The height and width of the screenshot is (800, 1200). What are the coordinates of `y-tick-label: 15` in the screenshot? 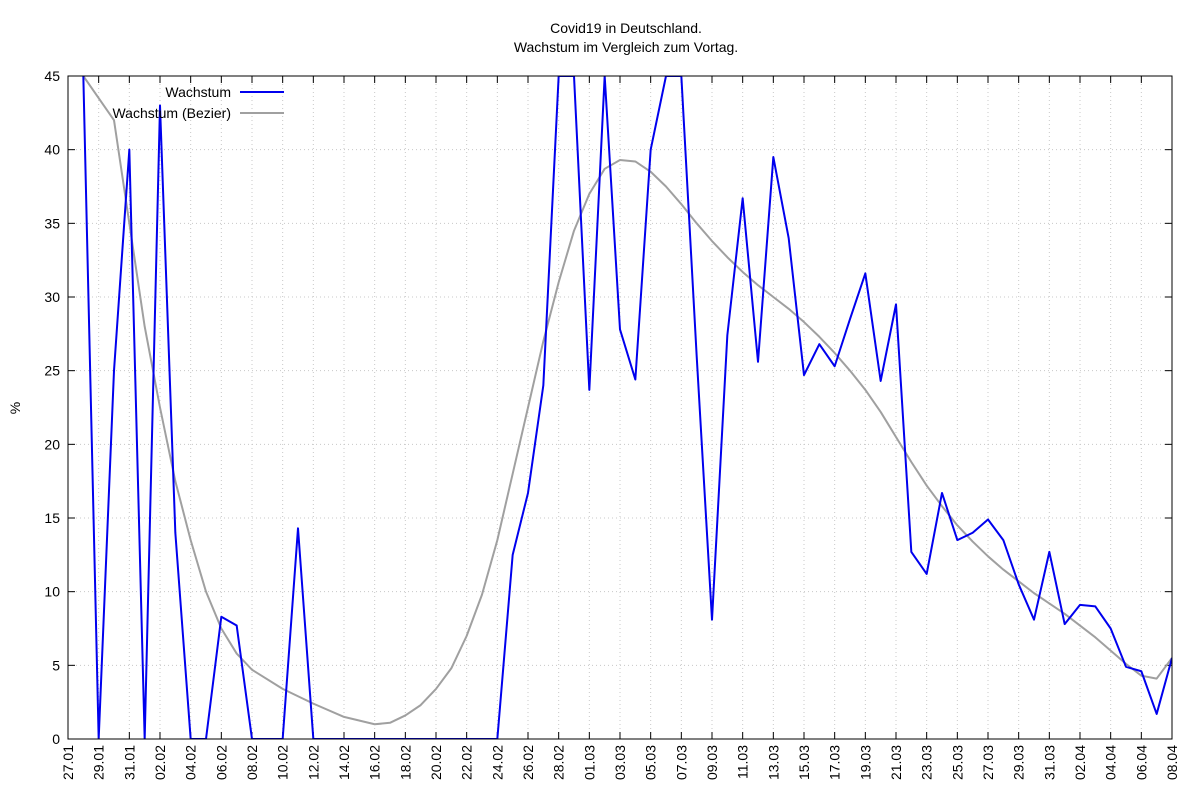 It's located at (52, 518).